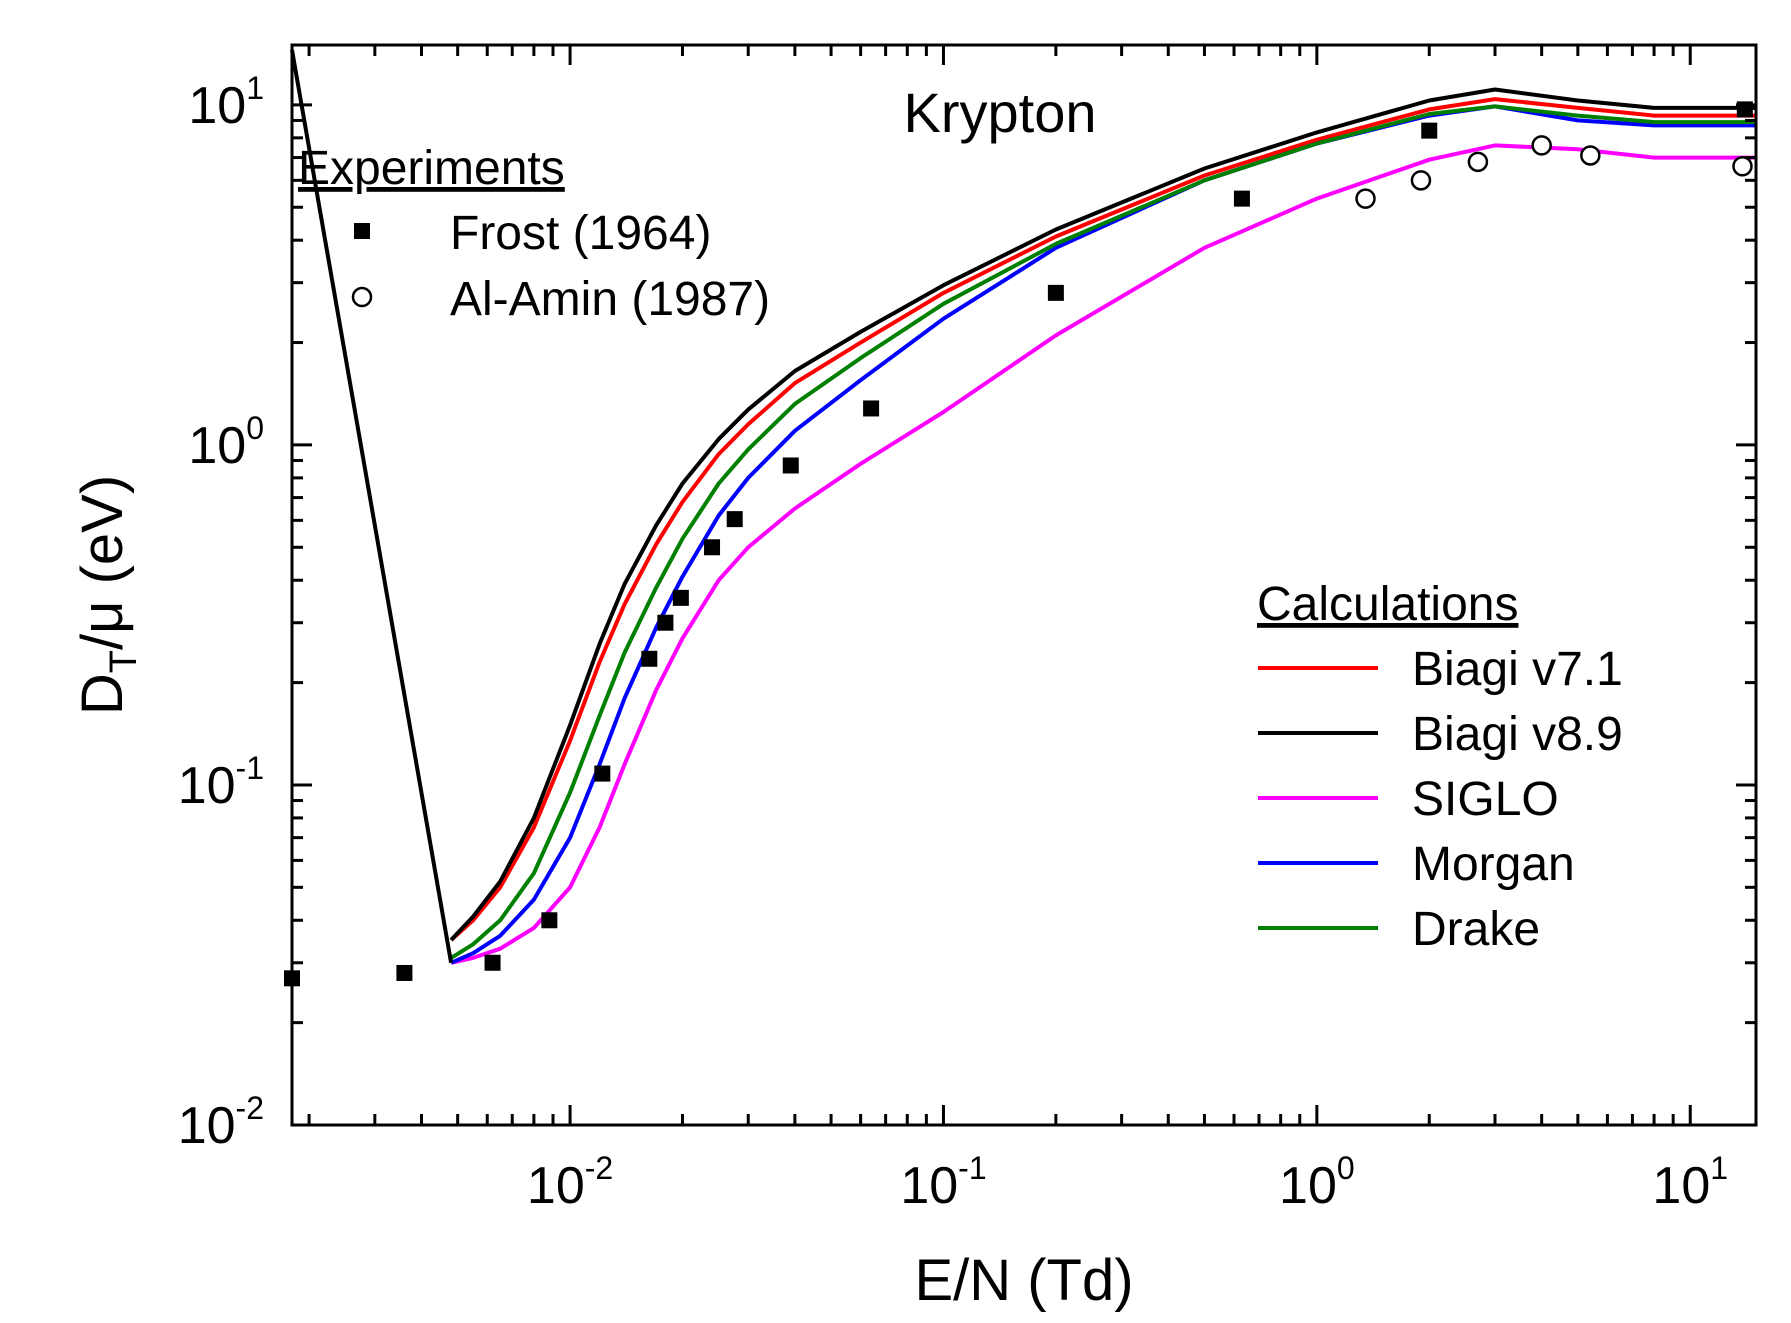 The height and width of the screenshot is (1323, 1791). I want to click on legend-marker-al-amin-1987, so click(362, 297).